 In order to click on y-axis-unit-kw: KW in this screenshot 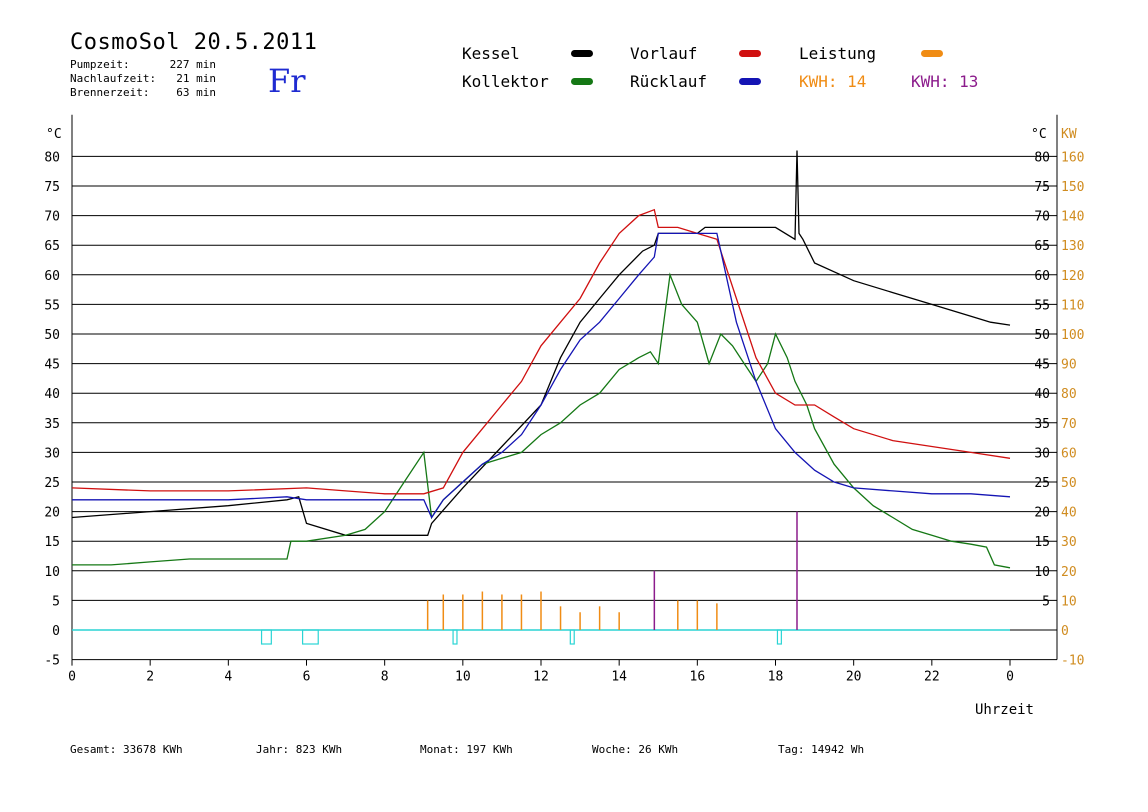, I will do `click(1069, 134)`.